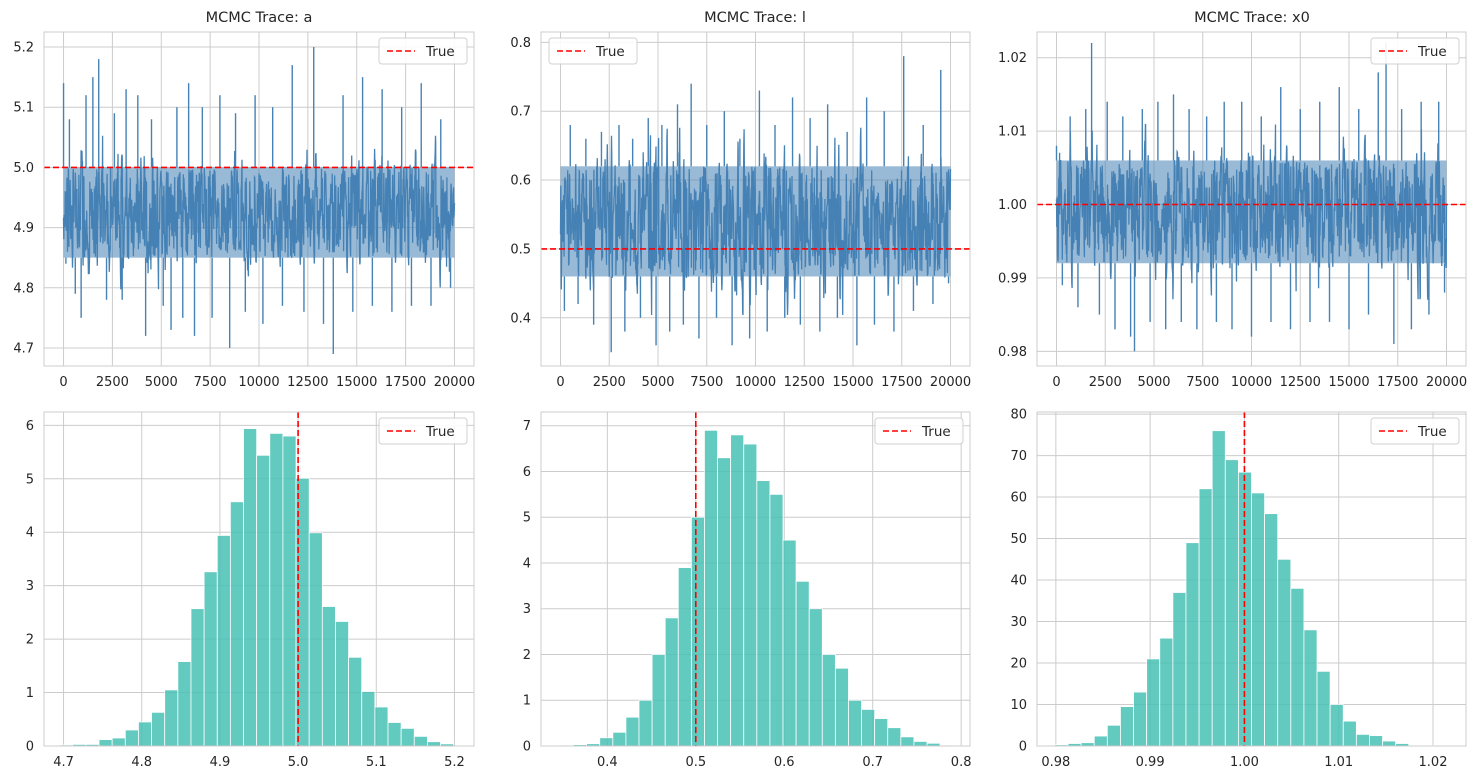 The width and height of the screenshot is (1479, 784). What do you see at coordinates (23, 48) in the screenshot?
I see `y-tick-label: 5.2` at bounding box center [23, 48].